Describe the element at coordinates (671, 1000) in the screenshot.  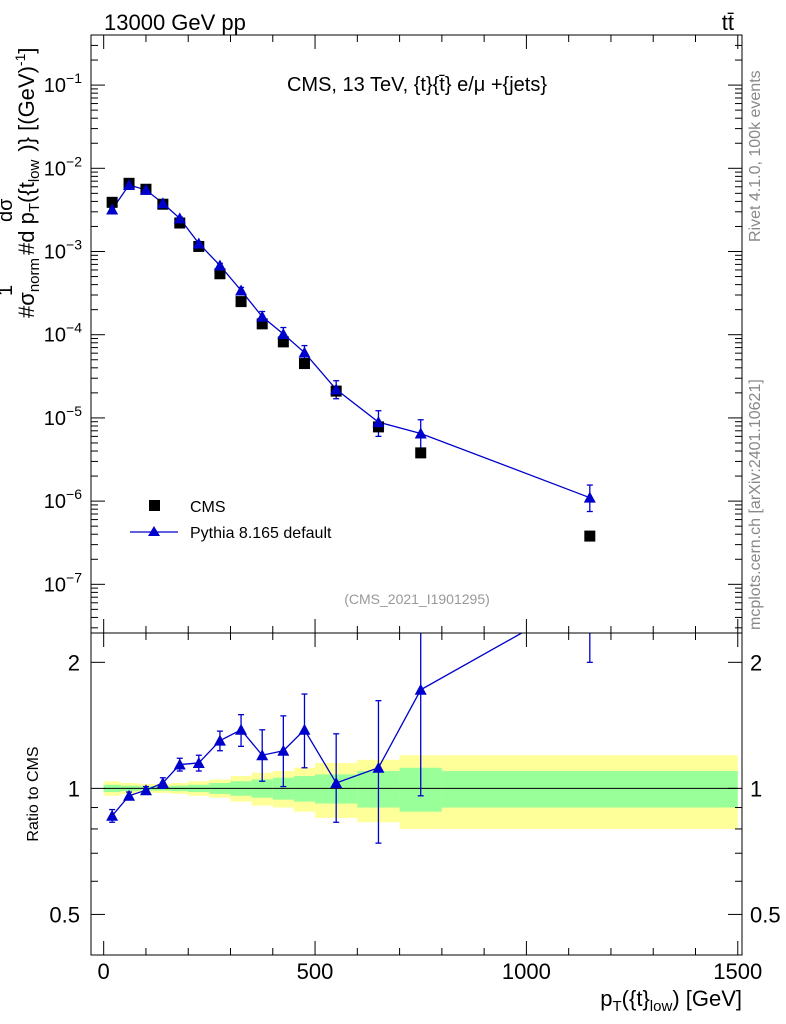
I see `x-axis-label: pT({t}low) [GeV]` at that location.